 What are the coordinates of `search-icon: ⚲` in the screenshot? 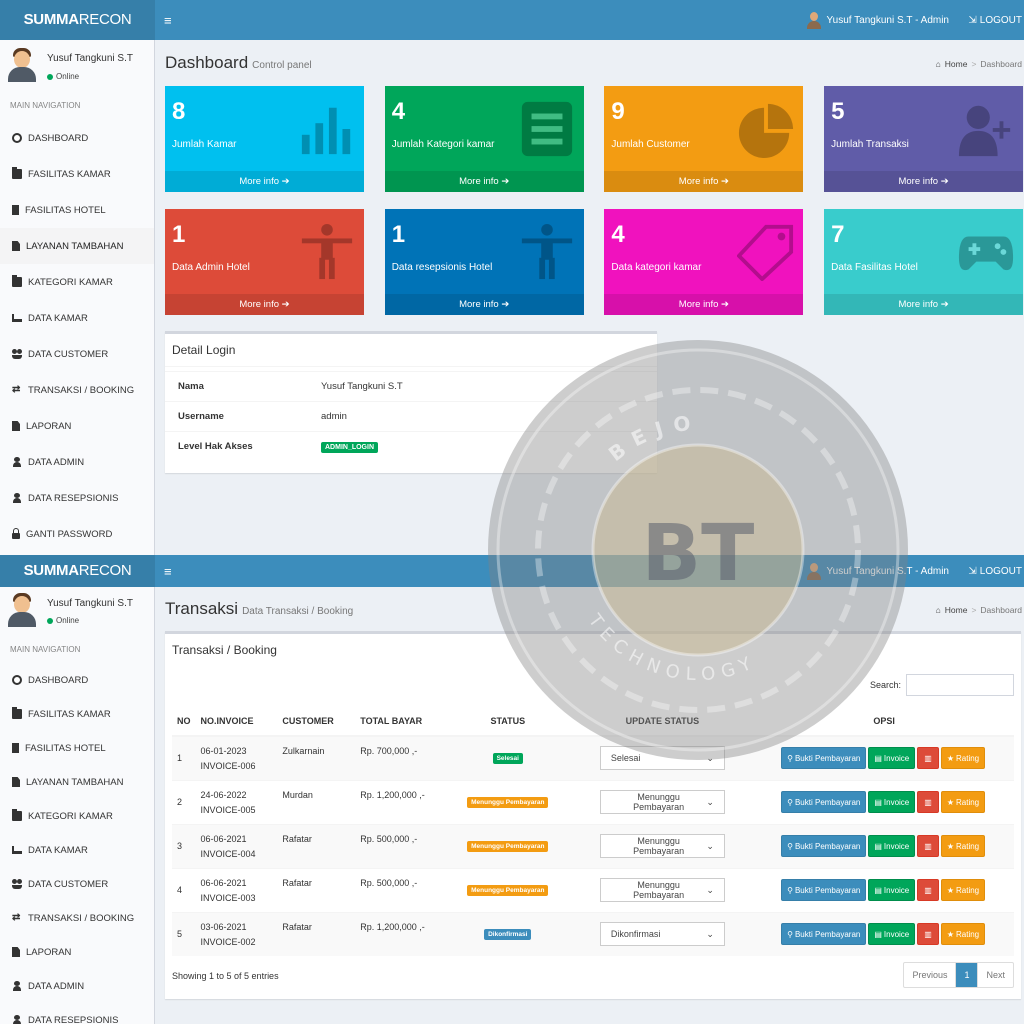 It's located at (790, 802).